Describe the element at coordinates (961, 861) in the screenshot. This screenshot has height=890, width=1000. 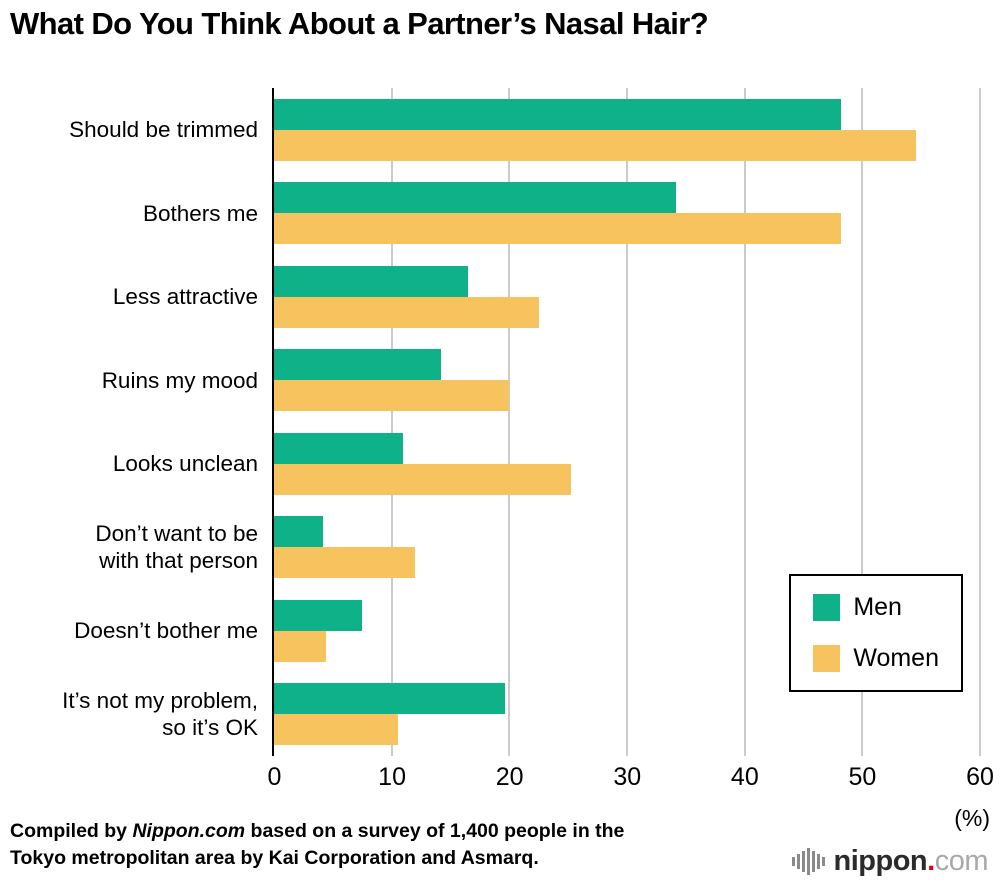
I see `logo-com-text: com` at that location.